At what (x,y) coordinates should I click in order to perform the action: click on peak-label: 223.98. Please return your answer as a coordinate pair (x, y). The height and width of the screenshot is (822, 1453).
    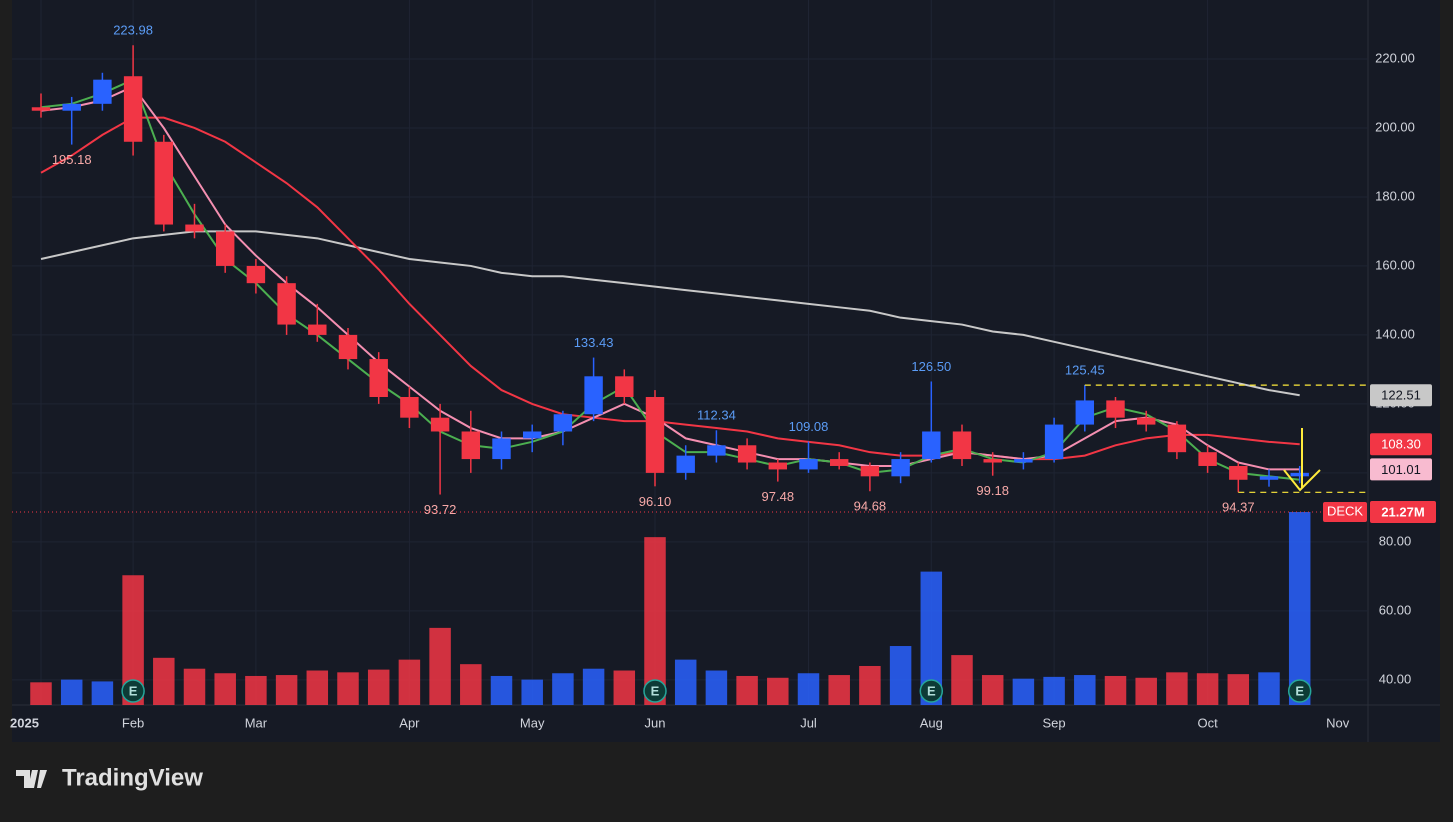
    Looking at the image, I should click on (133, 30).